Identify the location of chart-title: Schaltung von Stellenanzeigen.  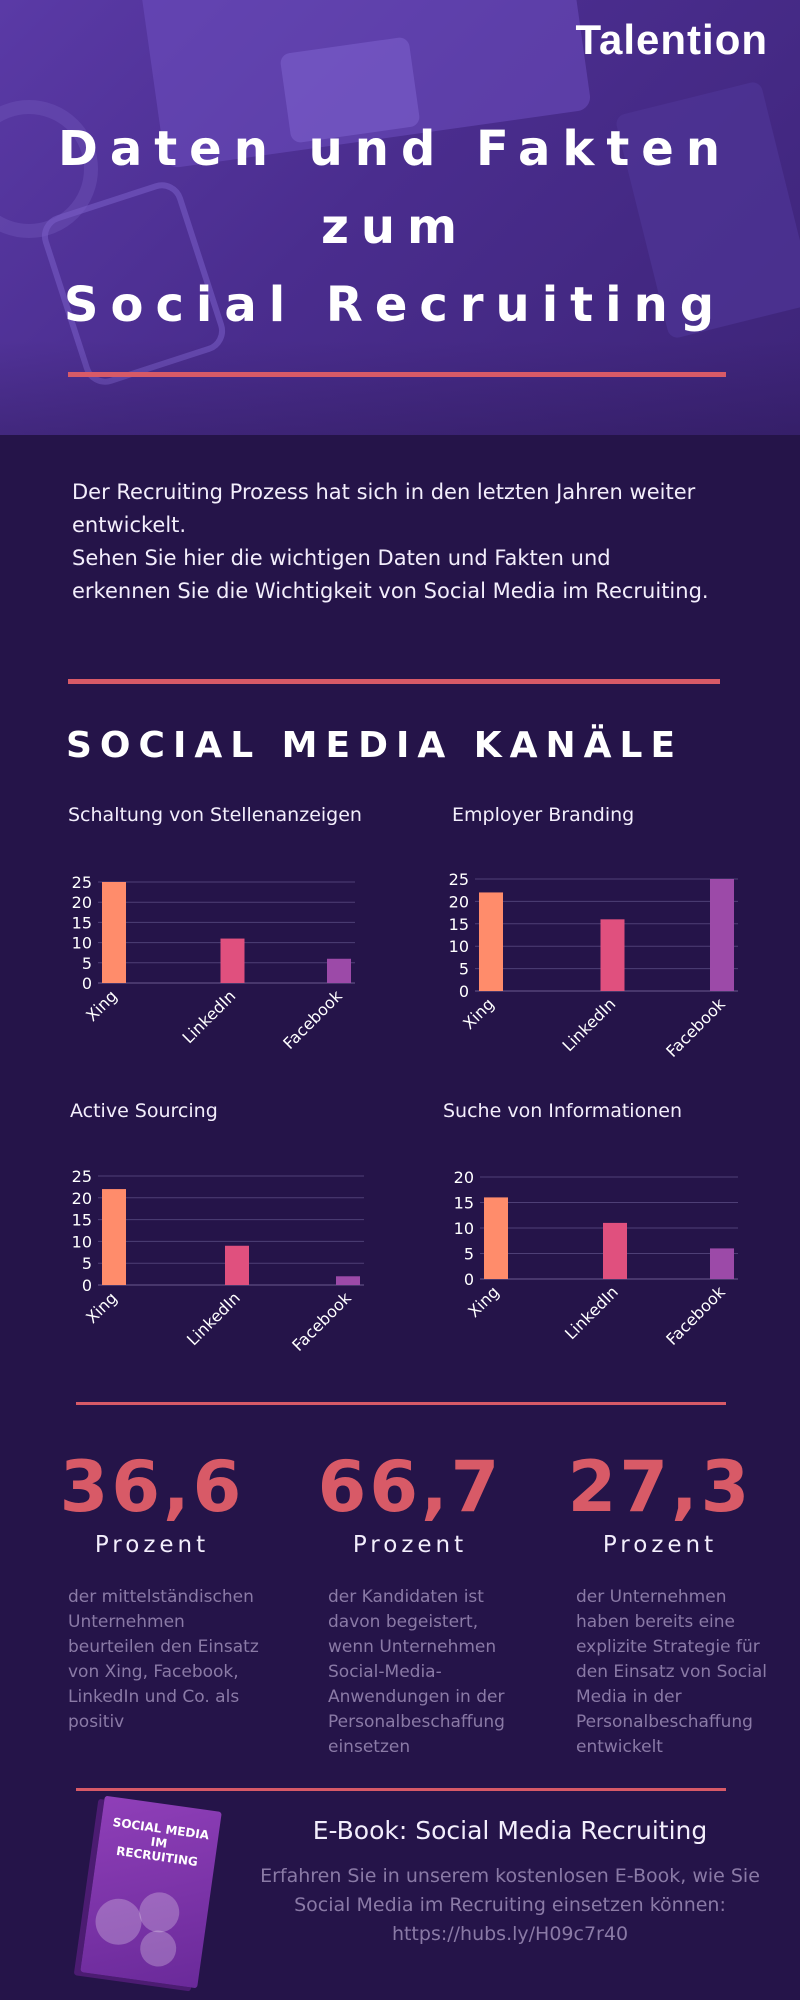
(215, 815).